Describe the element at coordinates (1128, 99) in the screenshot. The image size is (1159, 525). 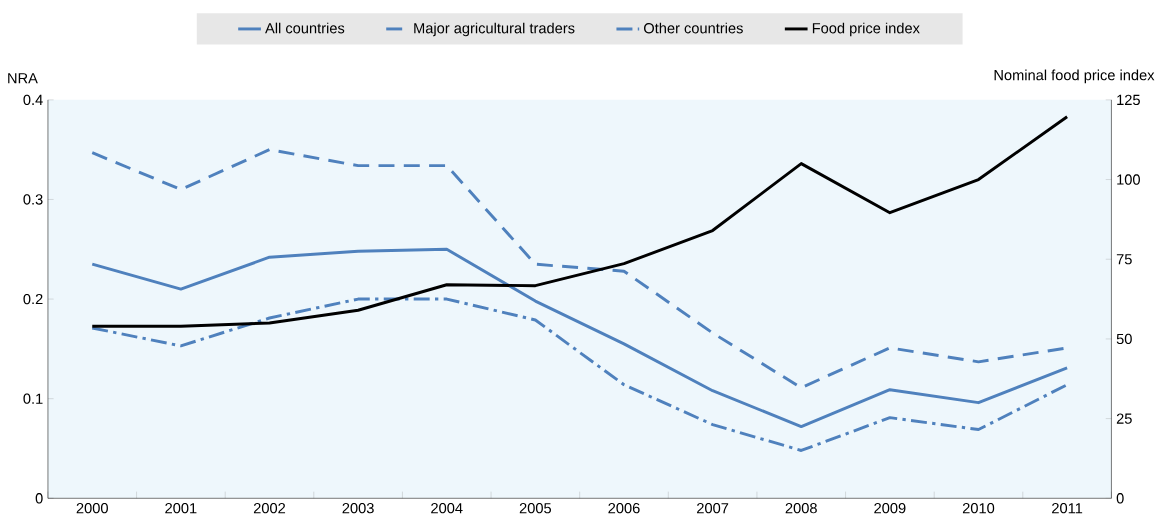
I see `y2-tick-label: 125` at that location.